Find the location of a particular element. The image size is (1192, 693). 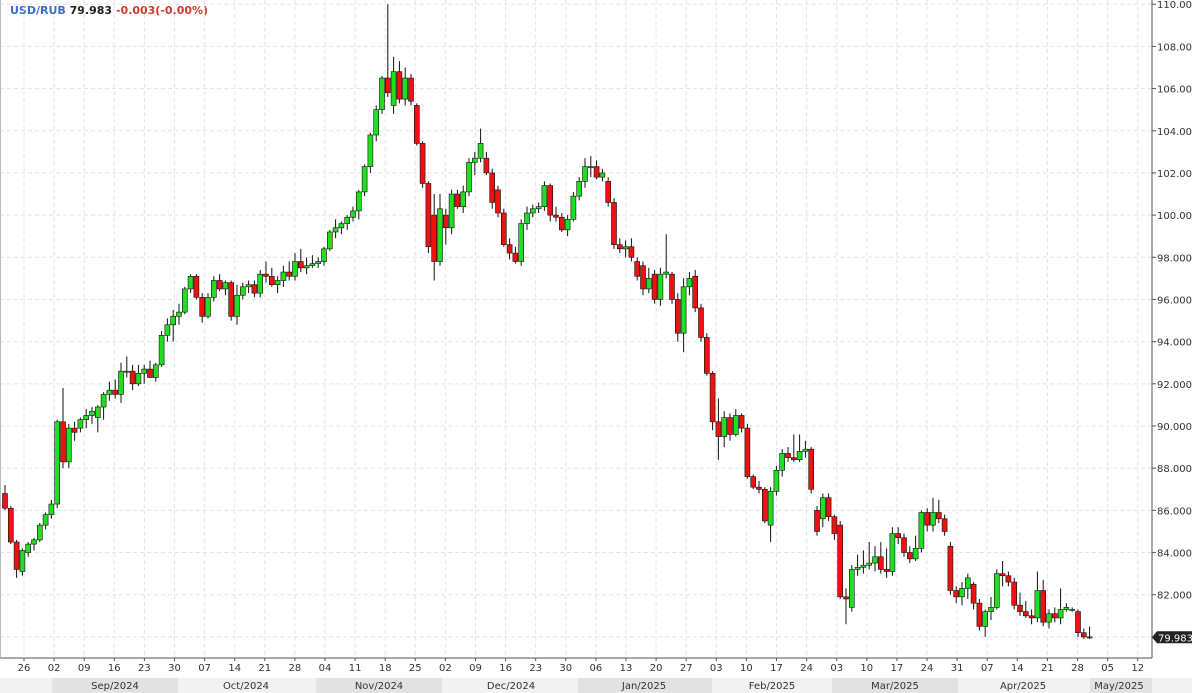

x-tick-label: 16 is located at coordinates (114, 668).